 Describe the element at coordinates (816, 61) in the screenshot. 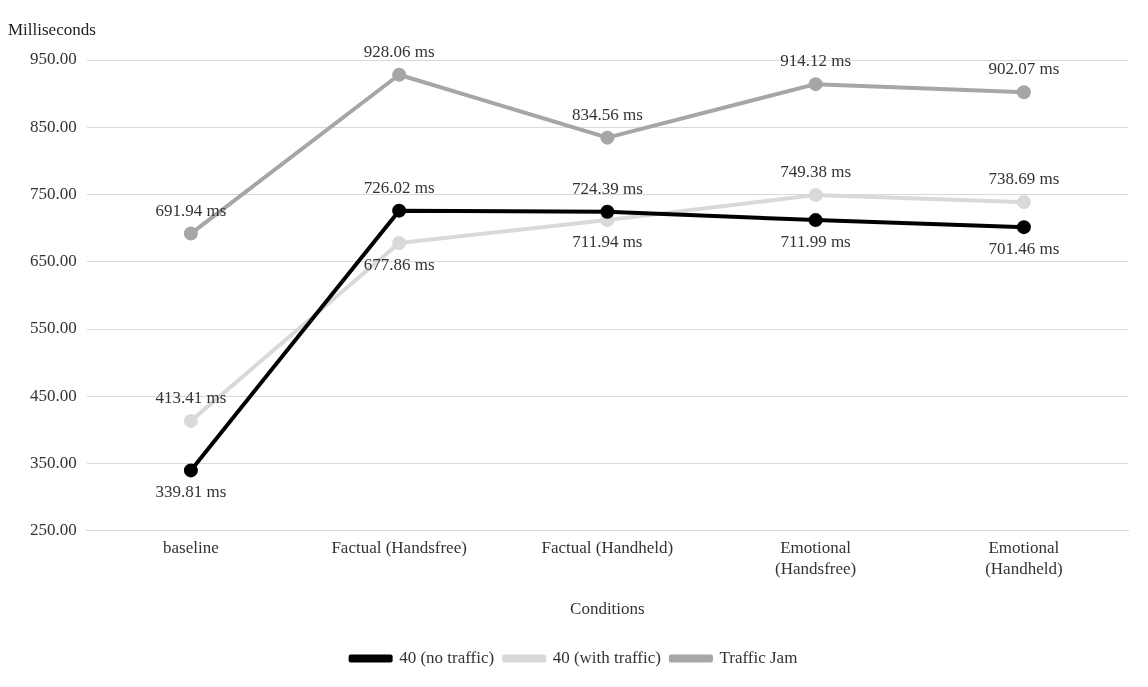

I see `data-label: 914.12 ms` at that location.